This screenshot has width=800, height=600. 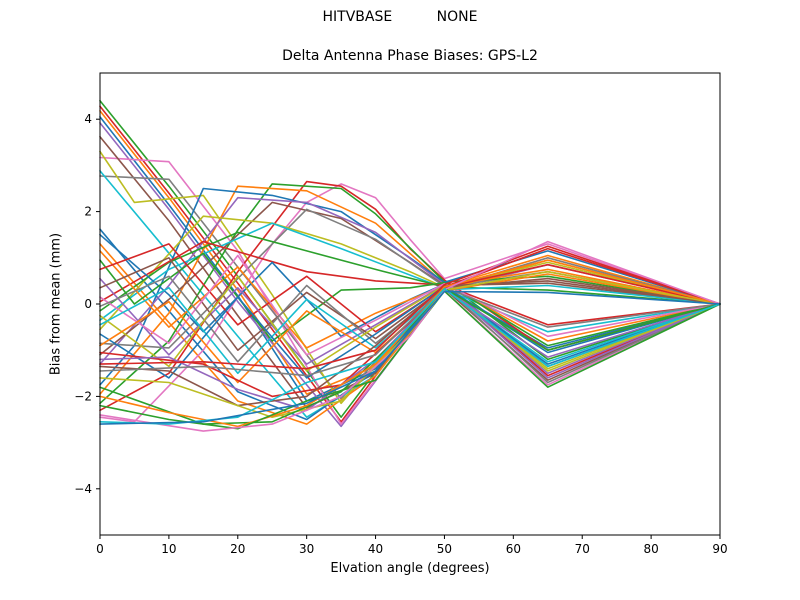 I want to click on figure-suptitle: HITVBASE NONE, so click(x=400, y=17).